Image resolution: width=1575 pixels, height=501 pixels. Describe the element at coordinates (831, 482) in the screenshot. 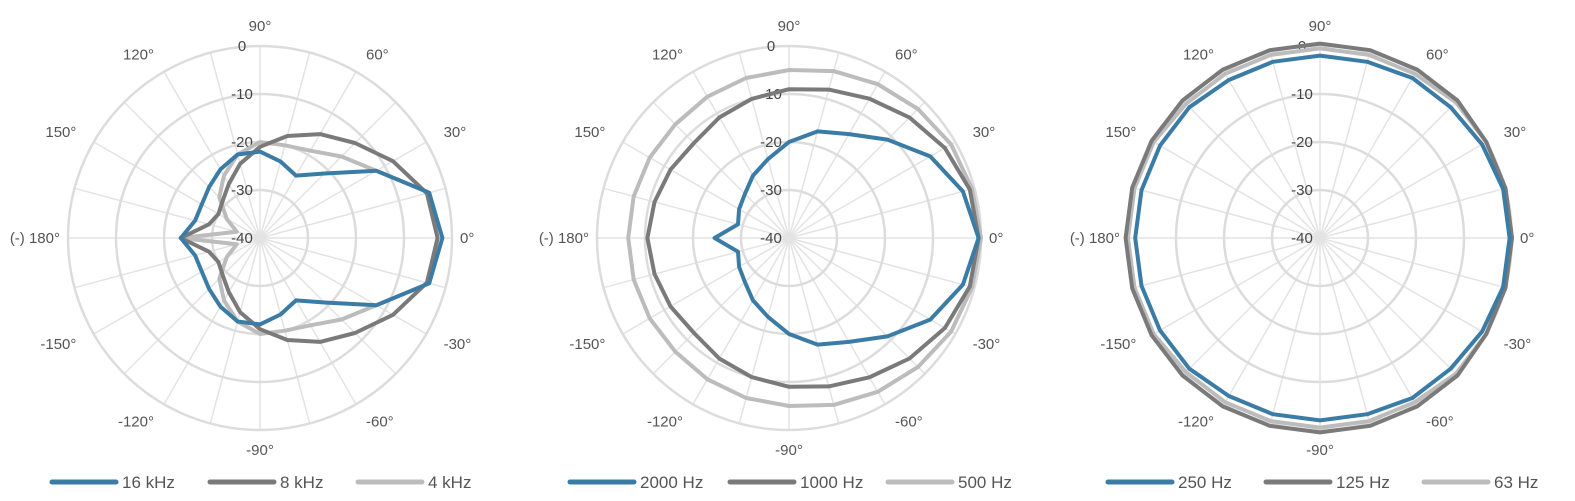

I see `legend-label: 1000 Hz` at that location.